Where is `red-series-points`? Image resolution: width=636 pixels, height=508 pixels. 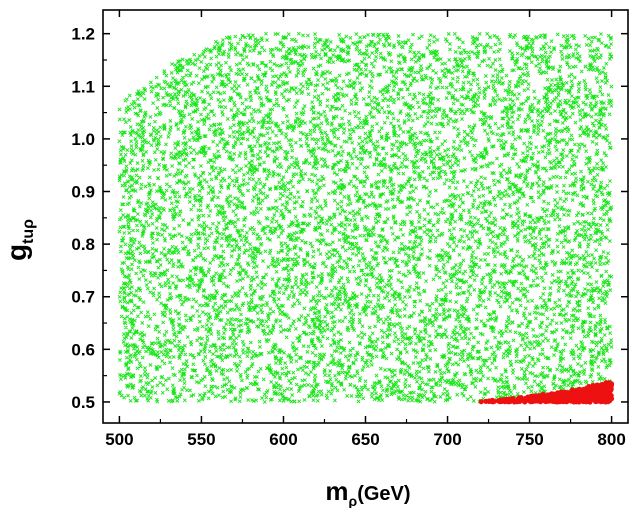 red-series-points is located at coordinates (546, 392).